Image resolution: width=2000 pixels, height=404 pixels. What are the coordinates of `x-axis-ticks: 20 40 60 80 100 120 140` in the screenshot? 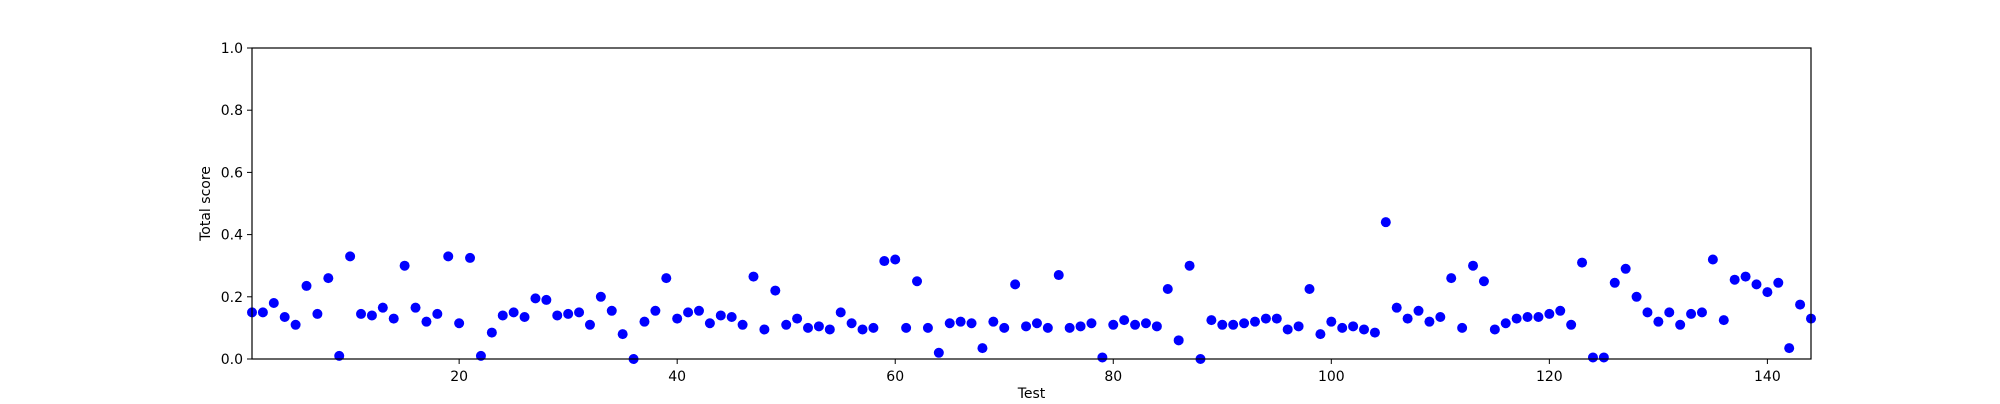 It's located at (1115, 372).